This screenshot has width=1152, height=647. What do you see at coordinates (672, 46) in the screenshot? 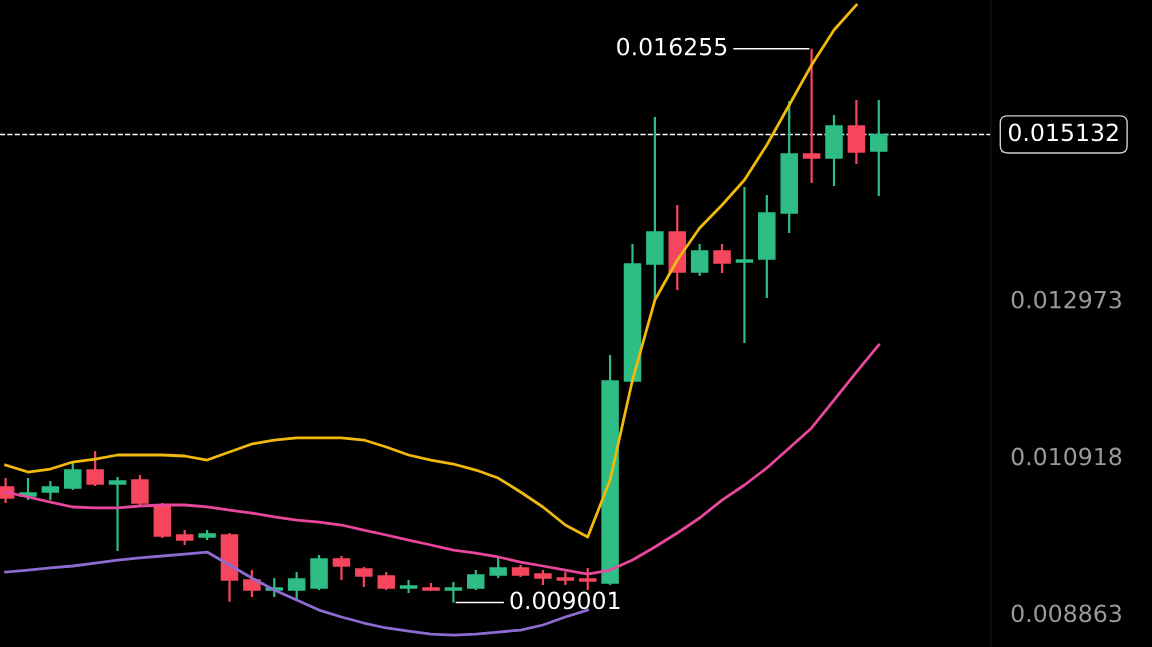
I see `annotation: 0.016255` at bounding box center [672, 46].